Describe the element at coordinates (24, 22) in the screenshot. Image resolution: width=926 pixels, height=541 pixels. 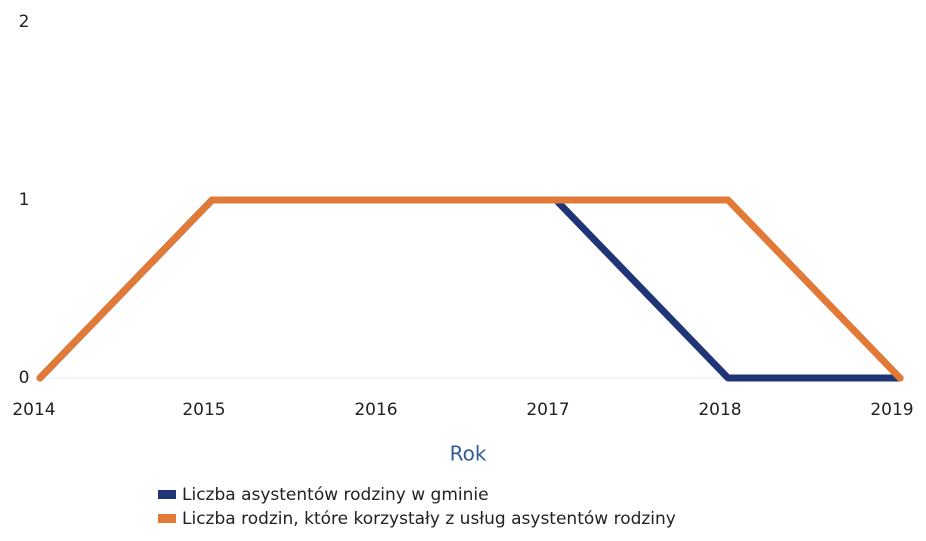
I see `y-tick-label: 2` at that location.